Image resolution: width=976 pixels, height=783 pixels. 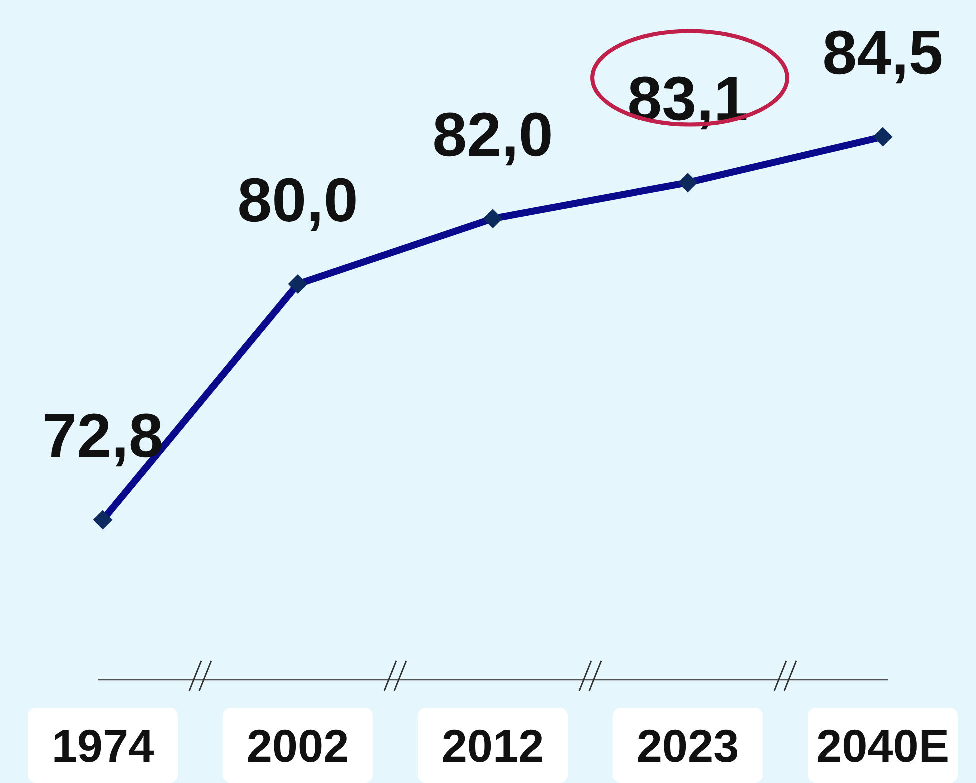 What do you see at coordinates (493, 135) in the screenshot?
I see `data-label: 82,0` at bounding box center [493, 135].